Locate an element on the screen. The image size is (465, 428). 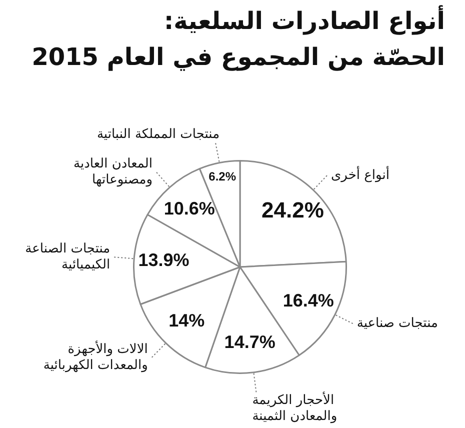
data-label: 16.4% is located at coordinates (308, 300).